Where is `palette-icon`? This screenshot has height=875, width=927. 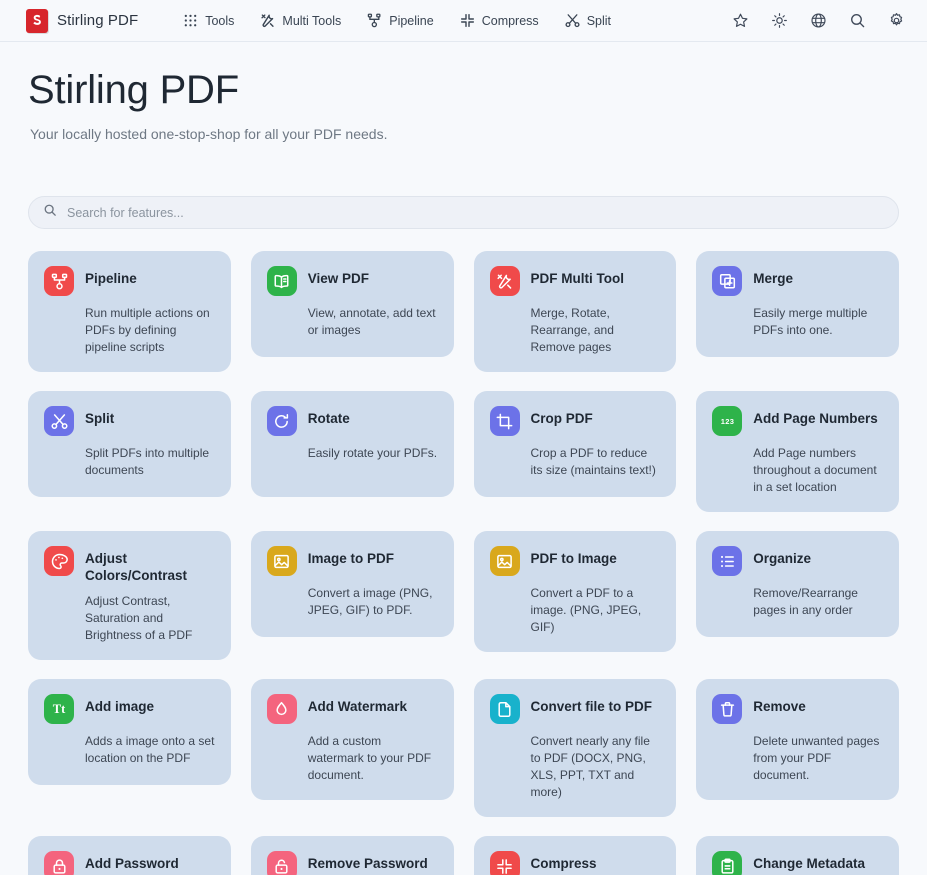
palette-icon is located at coordinates (59, 561).